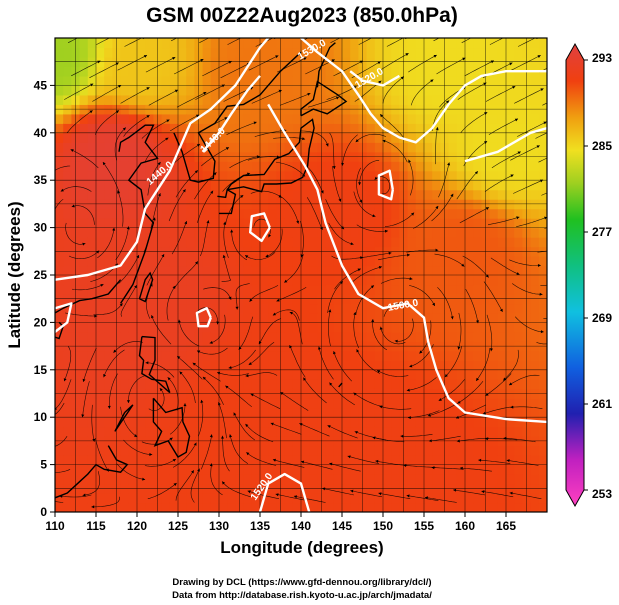 The image size is (619, 605). I want to click on y-tick-label: 40, so click(41, 133).